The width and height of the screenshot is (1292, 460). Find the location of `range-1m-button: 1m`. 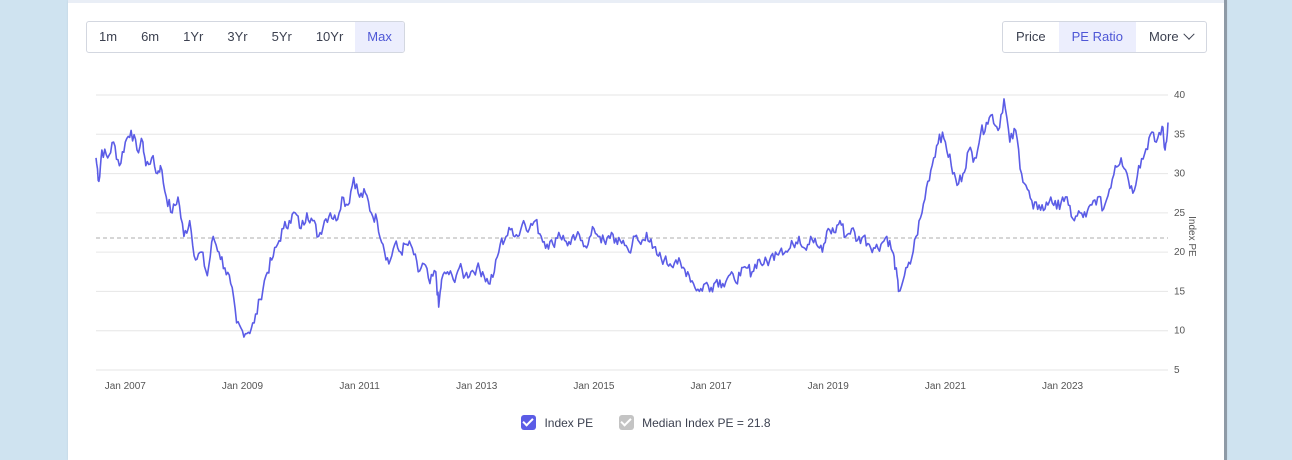

range-1m-button: 1m is located at coordinates (108, 36).